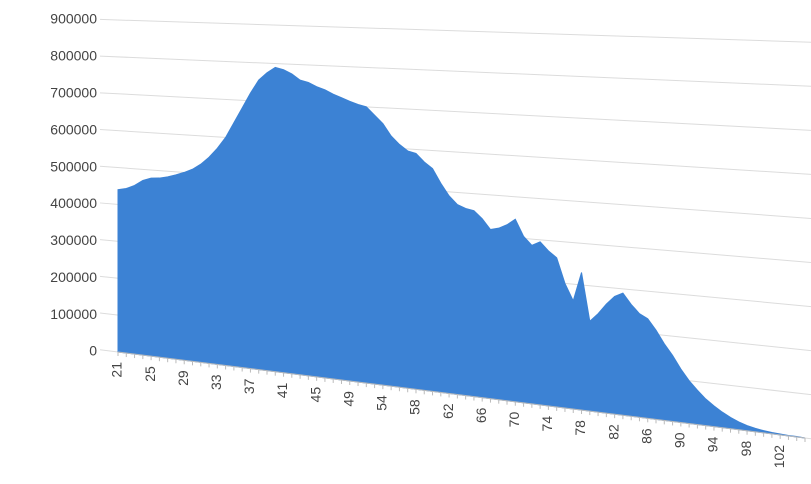 This screenshot has height=484, width=811. Describe the element at coordinates (680, 440) in the screenshot. I see `x-tick-label: 90` at that location.